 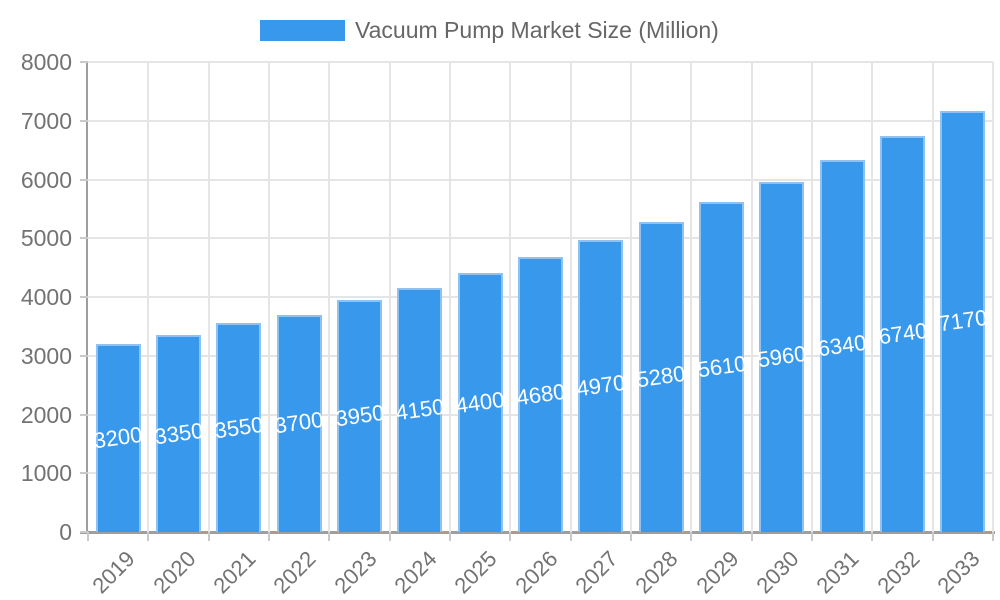 I want to click on x-axis-tick-text: 2019, so click(x=113, y=572).